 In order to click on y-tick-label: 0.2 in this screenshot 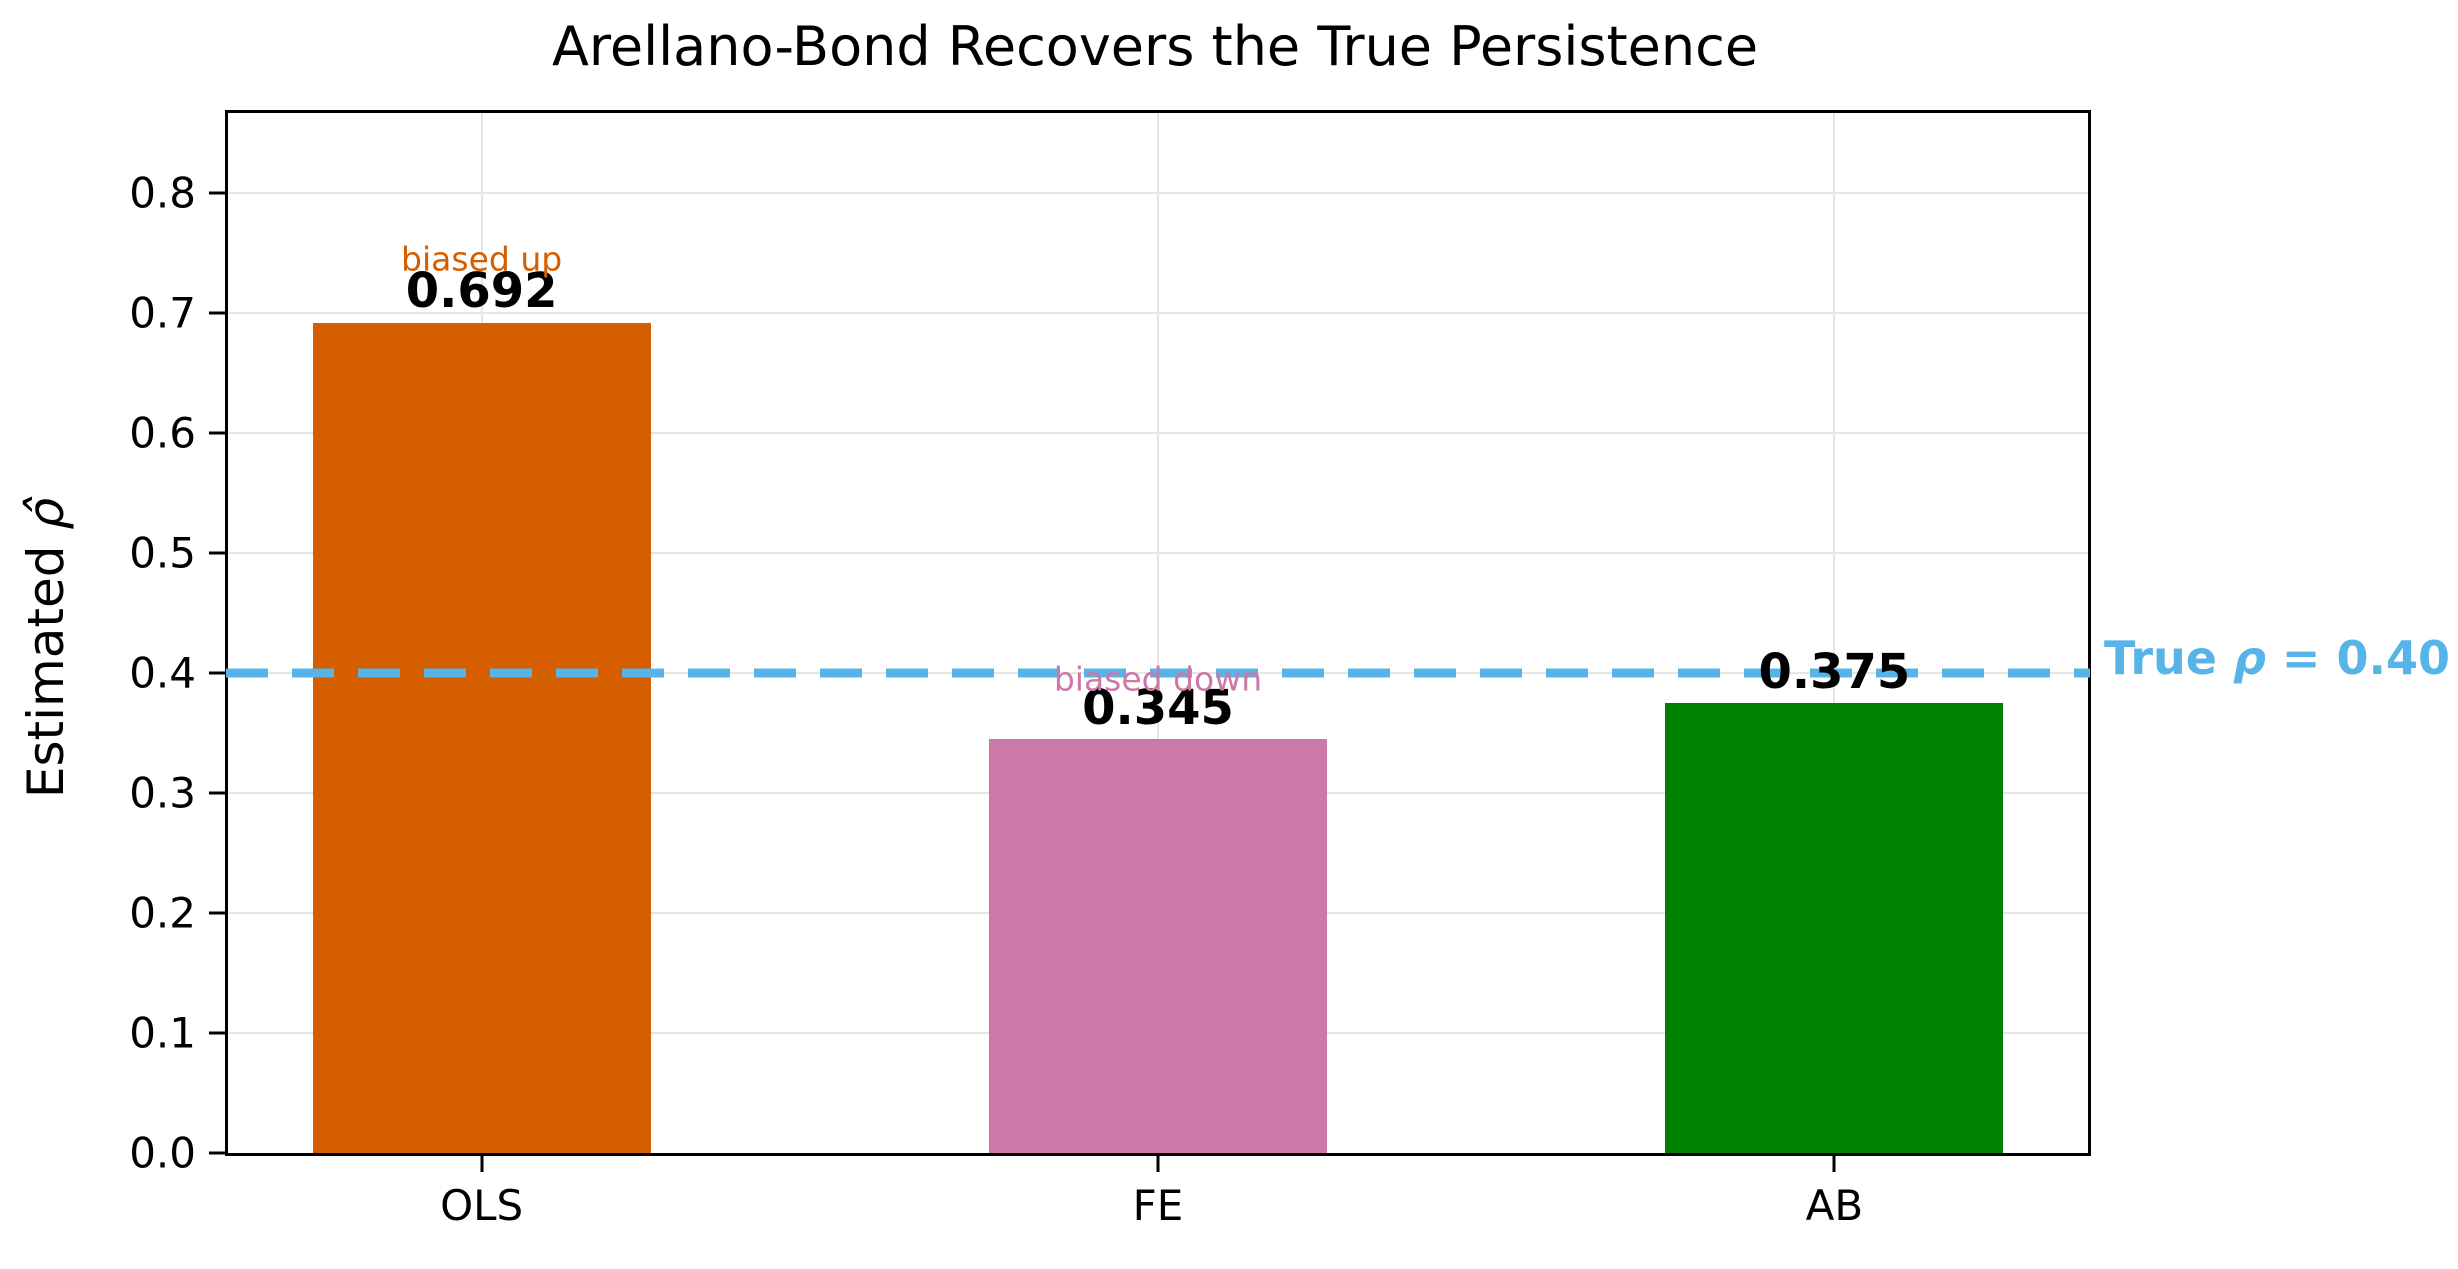, I will do `click(162, 913)`.